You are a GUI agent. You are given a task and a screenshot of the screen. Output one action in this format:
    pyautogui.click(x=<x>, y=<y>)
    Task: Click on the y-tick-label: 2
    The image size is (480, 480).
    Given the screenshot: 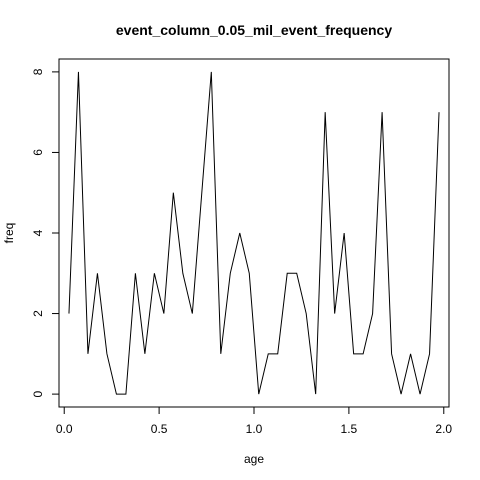 What is the action you would take?
    pyautogui.click(x=38, y=313)
    